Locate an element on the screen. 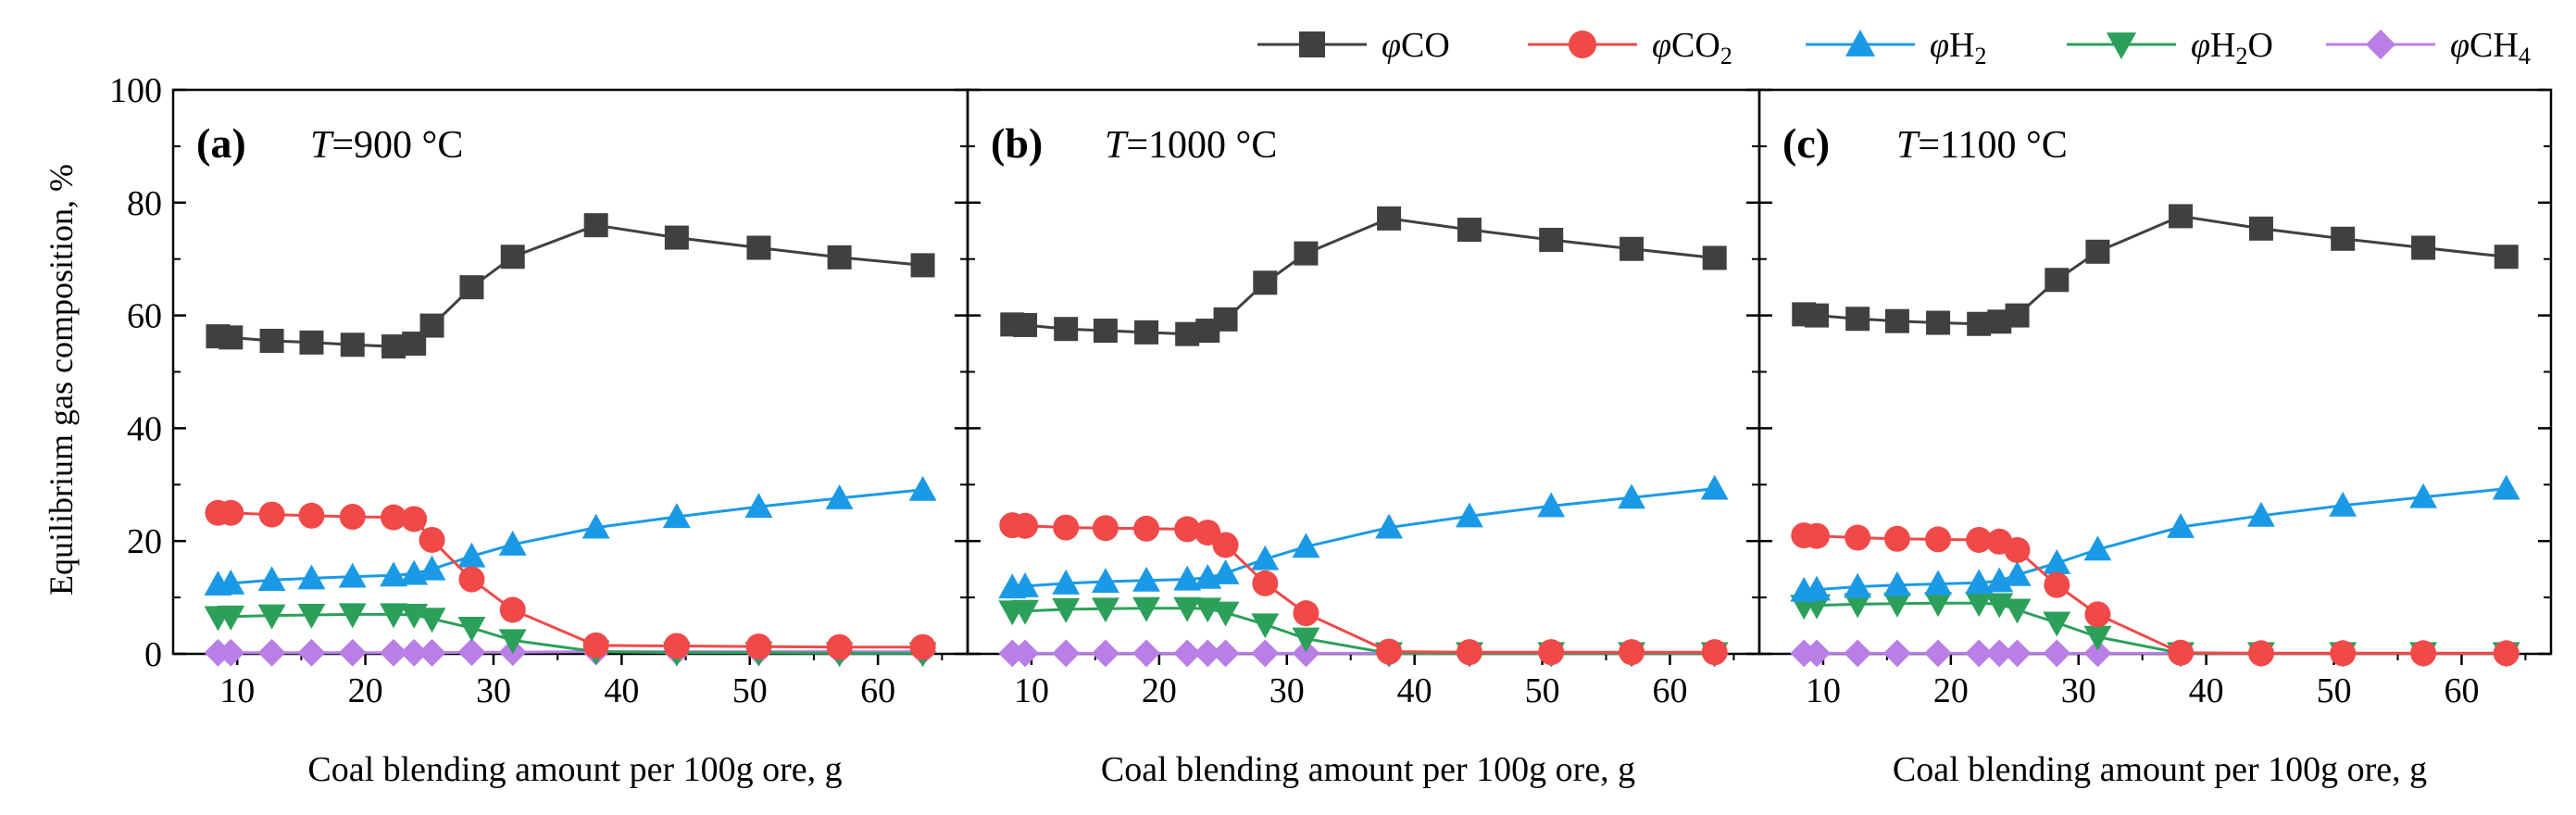 The width and height of the screenshot is (2576, 815). x-tick-label: 60 is located at coordinates (877, 690).